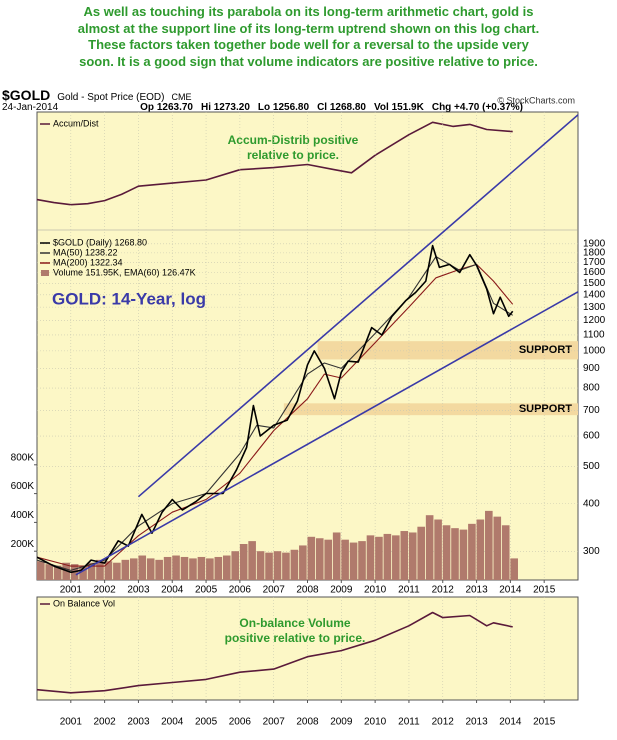  What do you see at coordinates (23, 515) in the screenshot?
I see `y2-tick-label: 400K` at bounding box center [23, 515].